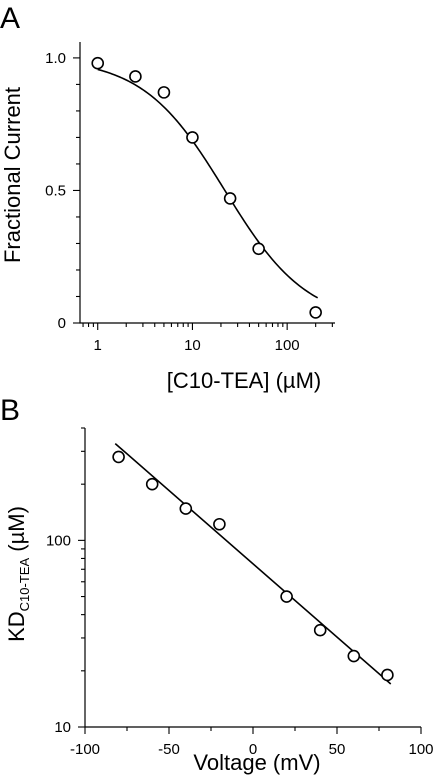 This screenshot has width=433, height=778. What do you see at coordinates (244, 380) in the screenshot?
I see `panel-a-x-axis-title: [C10-TEA] (µM)` at bounding box center [244, 380].